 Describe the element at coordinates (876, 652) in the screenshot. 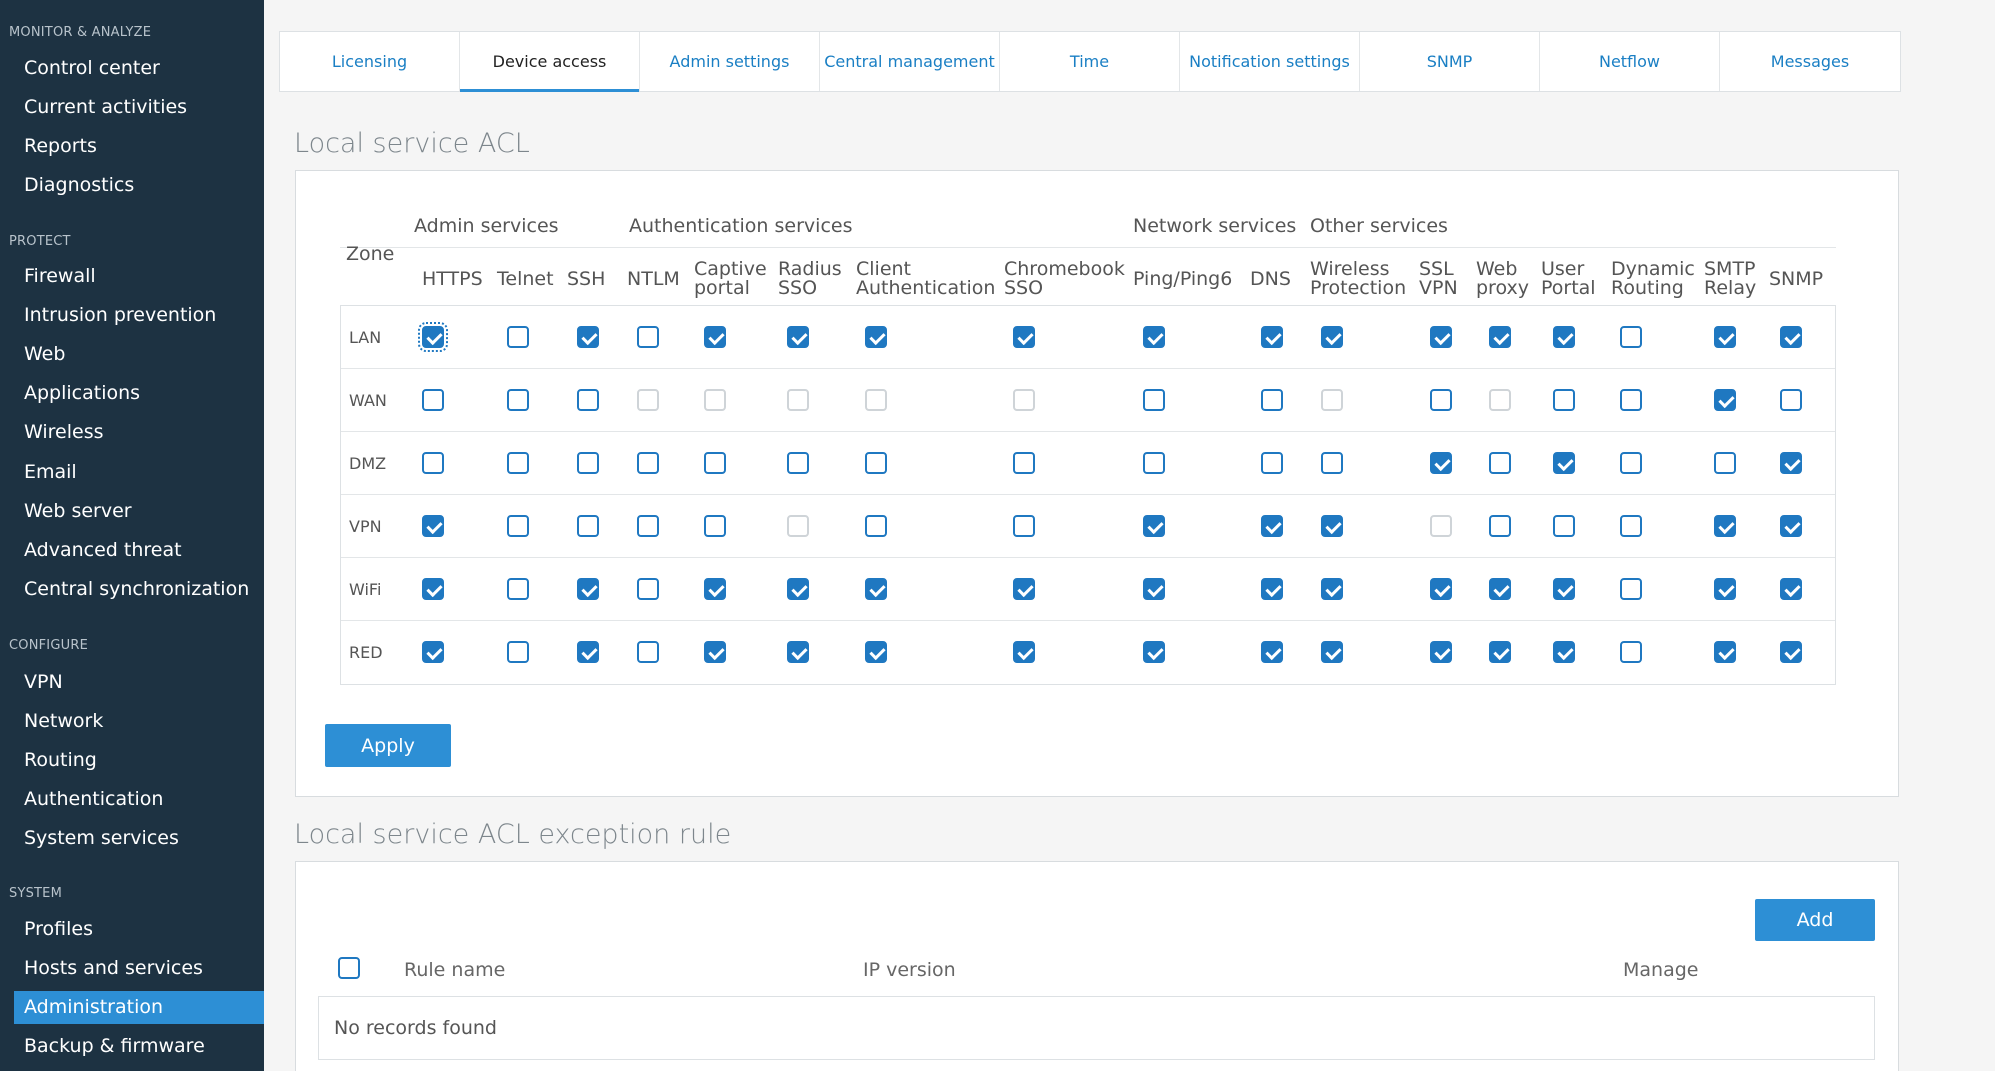

I see `checkbox-red-client-authentication` at that location.